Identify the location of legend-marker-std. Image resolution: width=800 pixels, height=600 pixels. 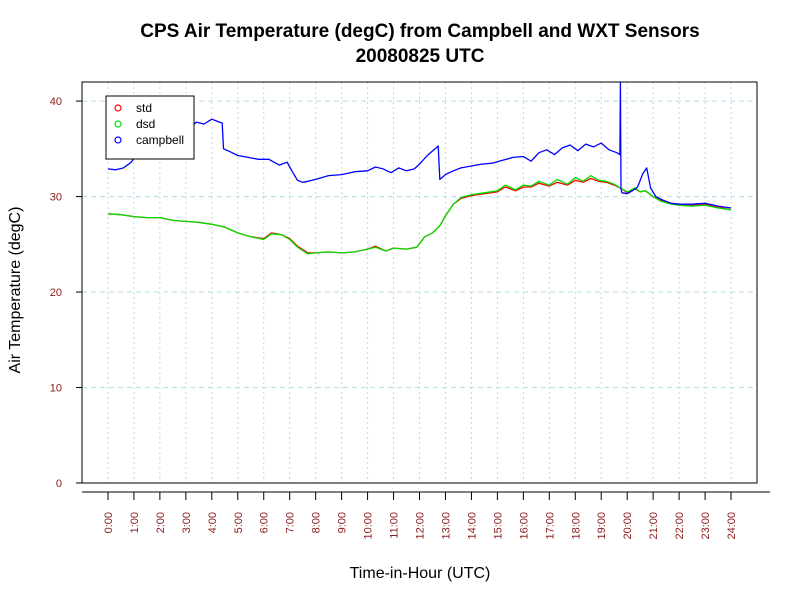
(118, 108).